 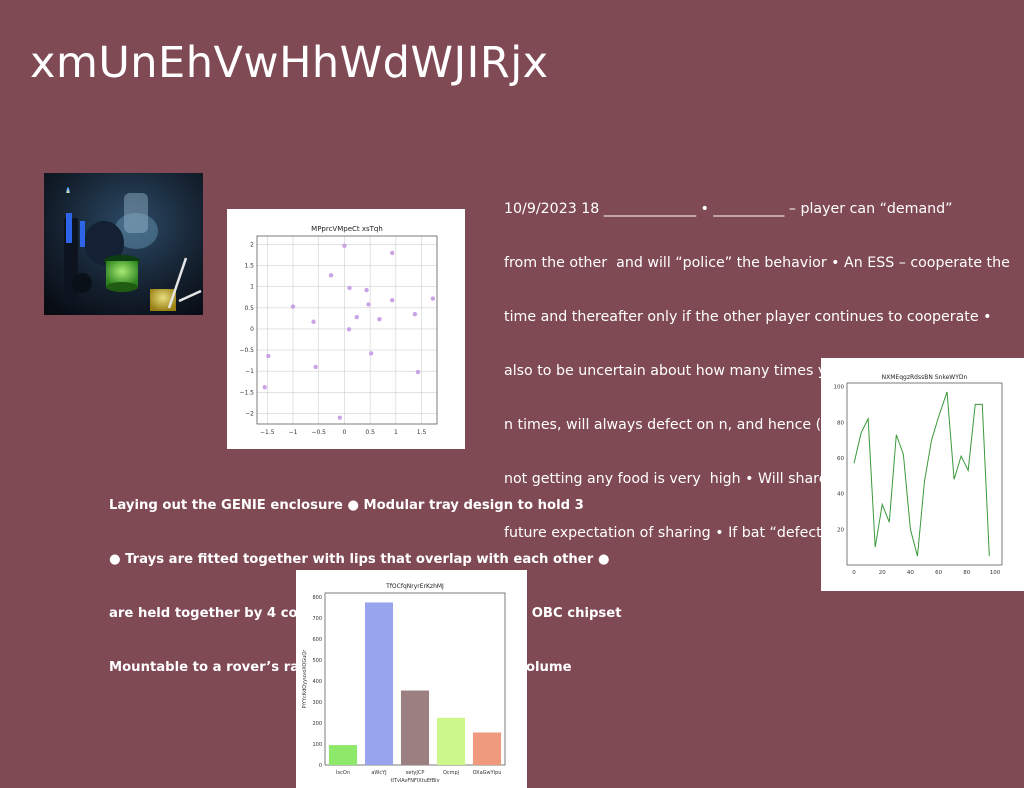 What do you see at coordinates (249, 308) in the screenshot?
I see `y-tick-label: 0.5` at bounding box center [249, 308].